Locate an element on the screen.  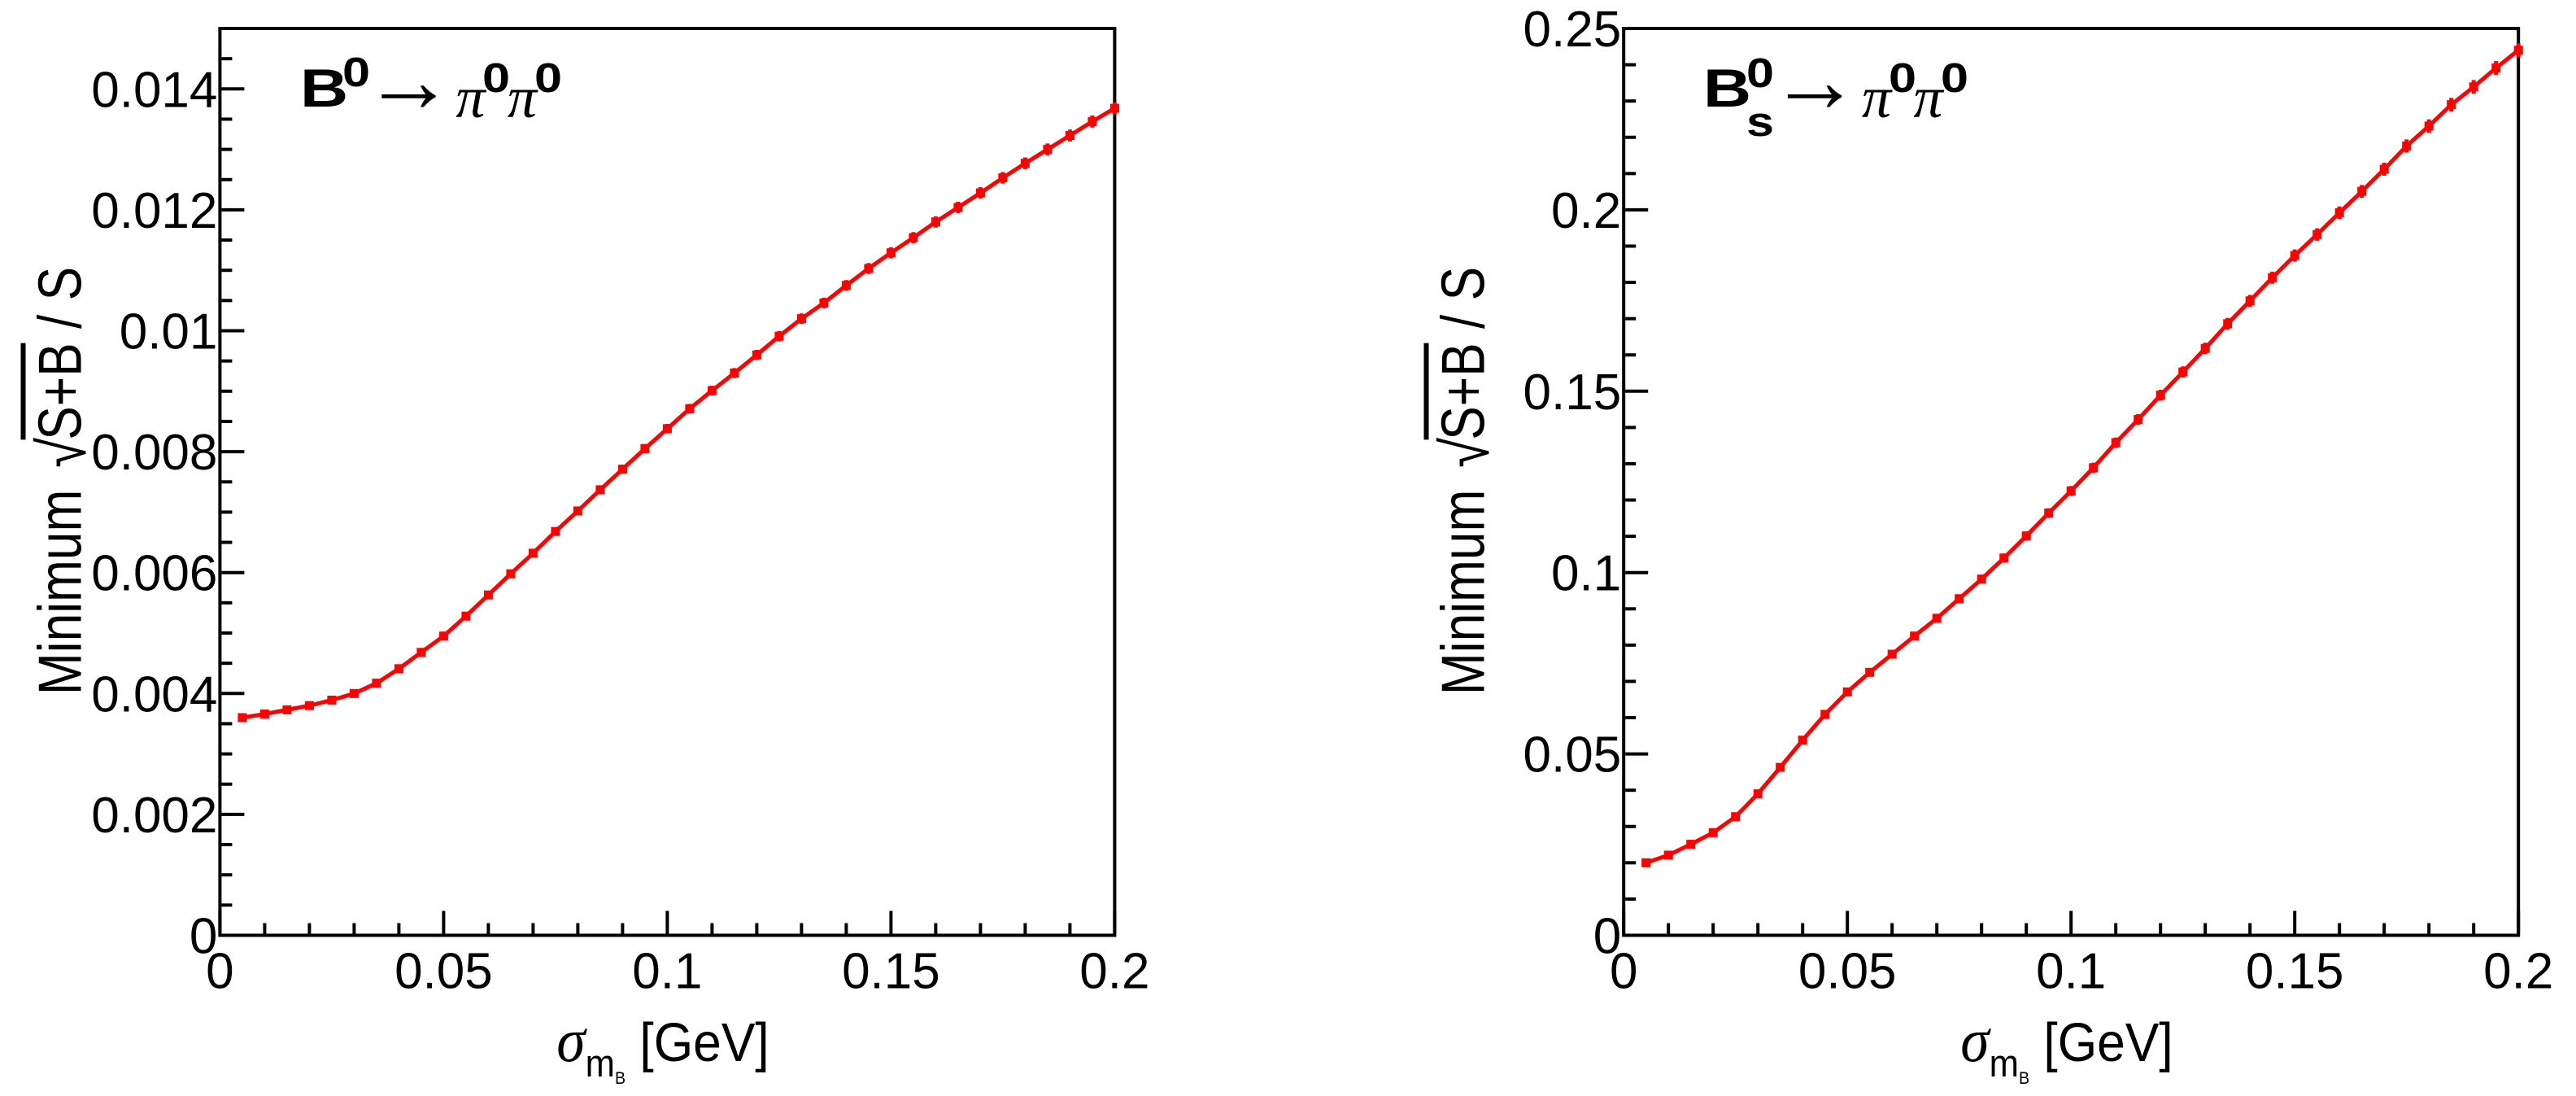
y-tick-label: 0.2 is located at coordinates (1586, 211).